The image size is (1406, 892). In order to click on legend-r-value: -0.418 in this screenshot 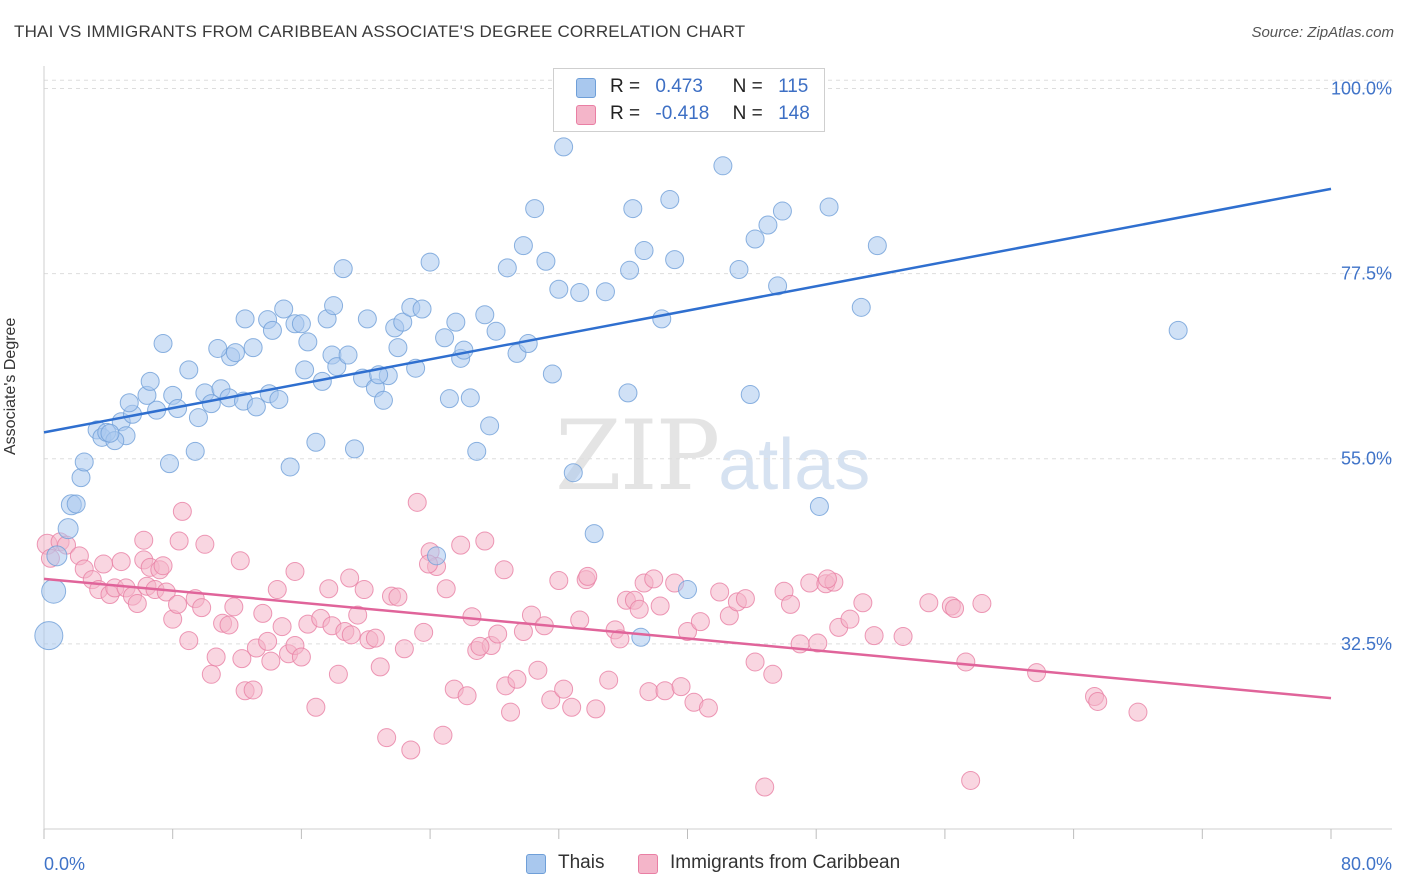, I will do `click(682, 113)`.